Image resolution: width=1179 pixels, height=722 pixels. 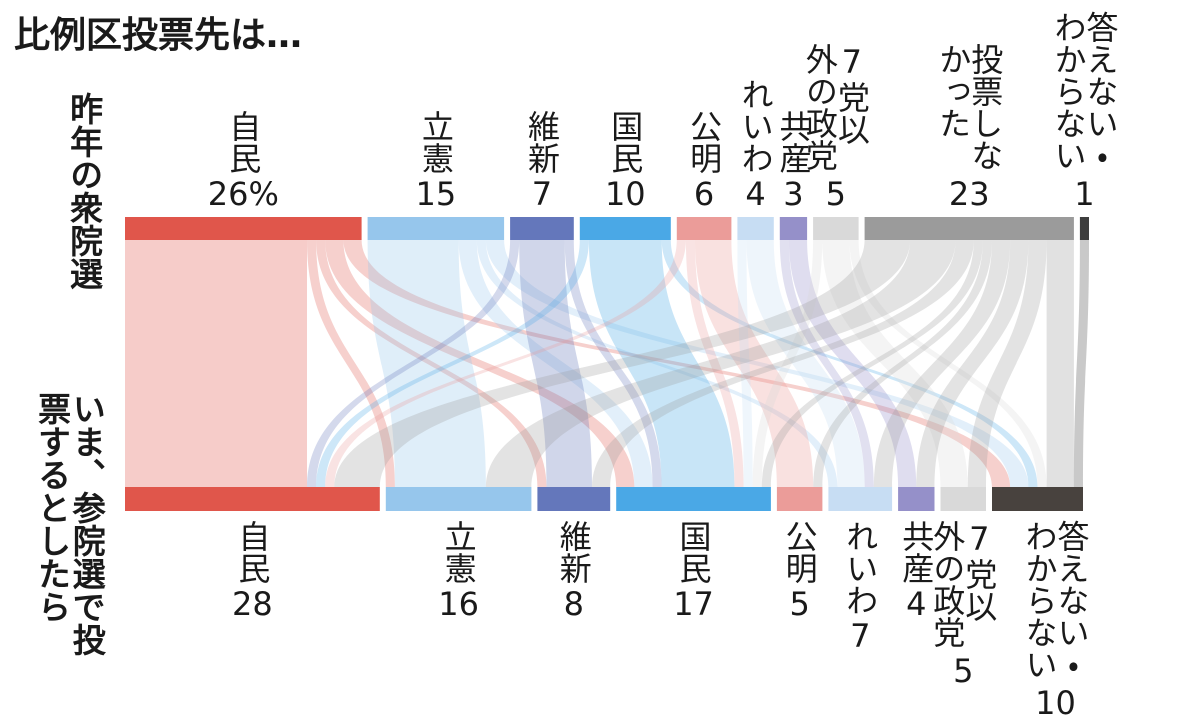 What do you see at coordinates (573, 552) in the screenshot?
I see `target-name: 維新` at bounding box center [573, 552].